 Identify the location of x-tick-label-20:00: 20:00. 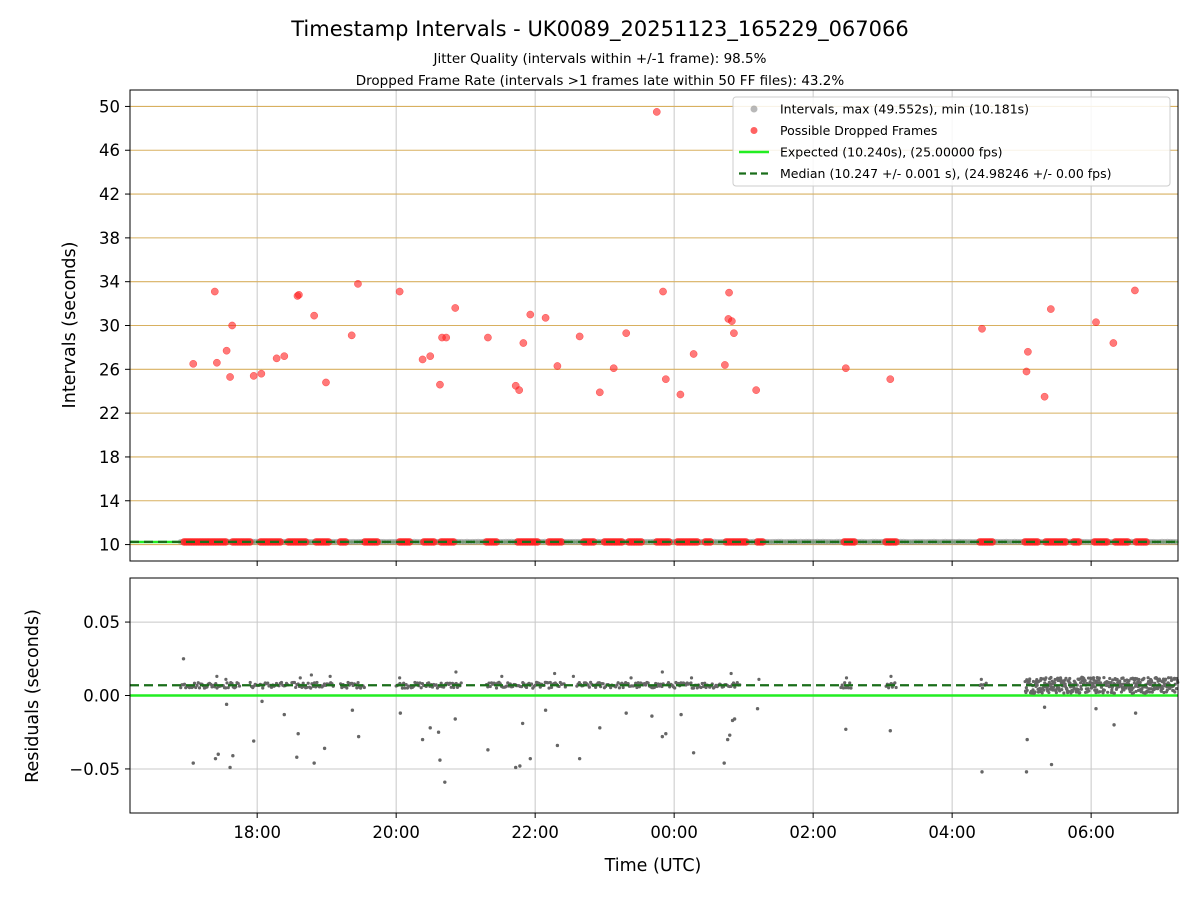
(396, 832).